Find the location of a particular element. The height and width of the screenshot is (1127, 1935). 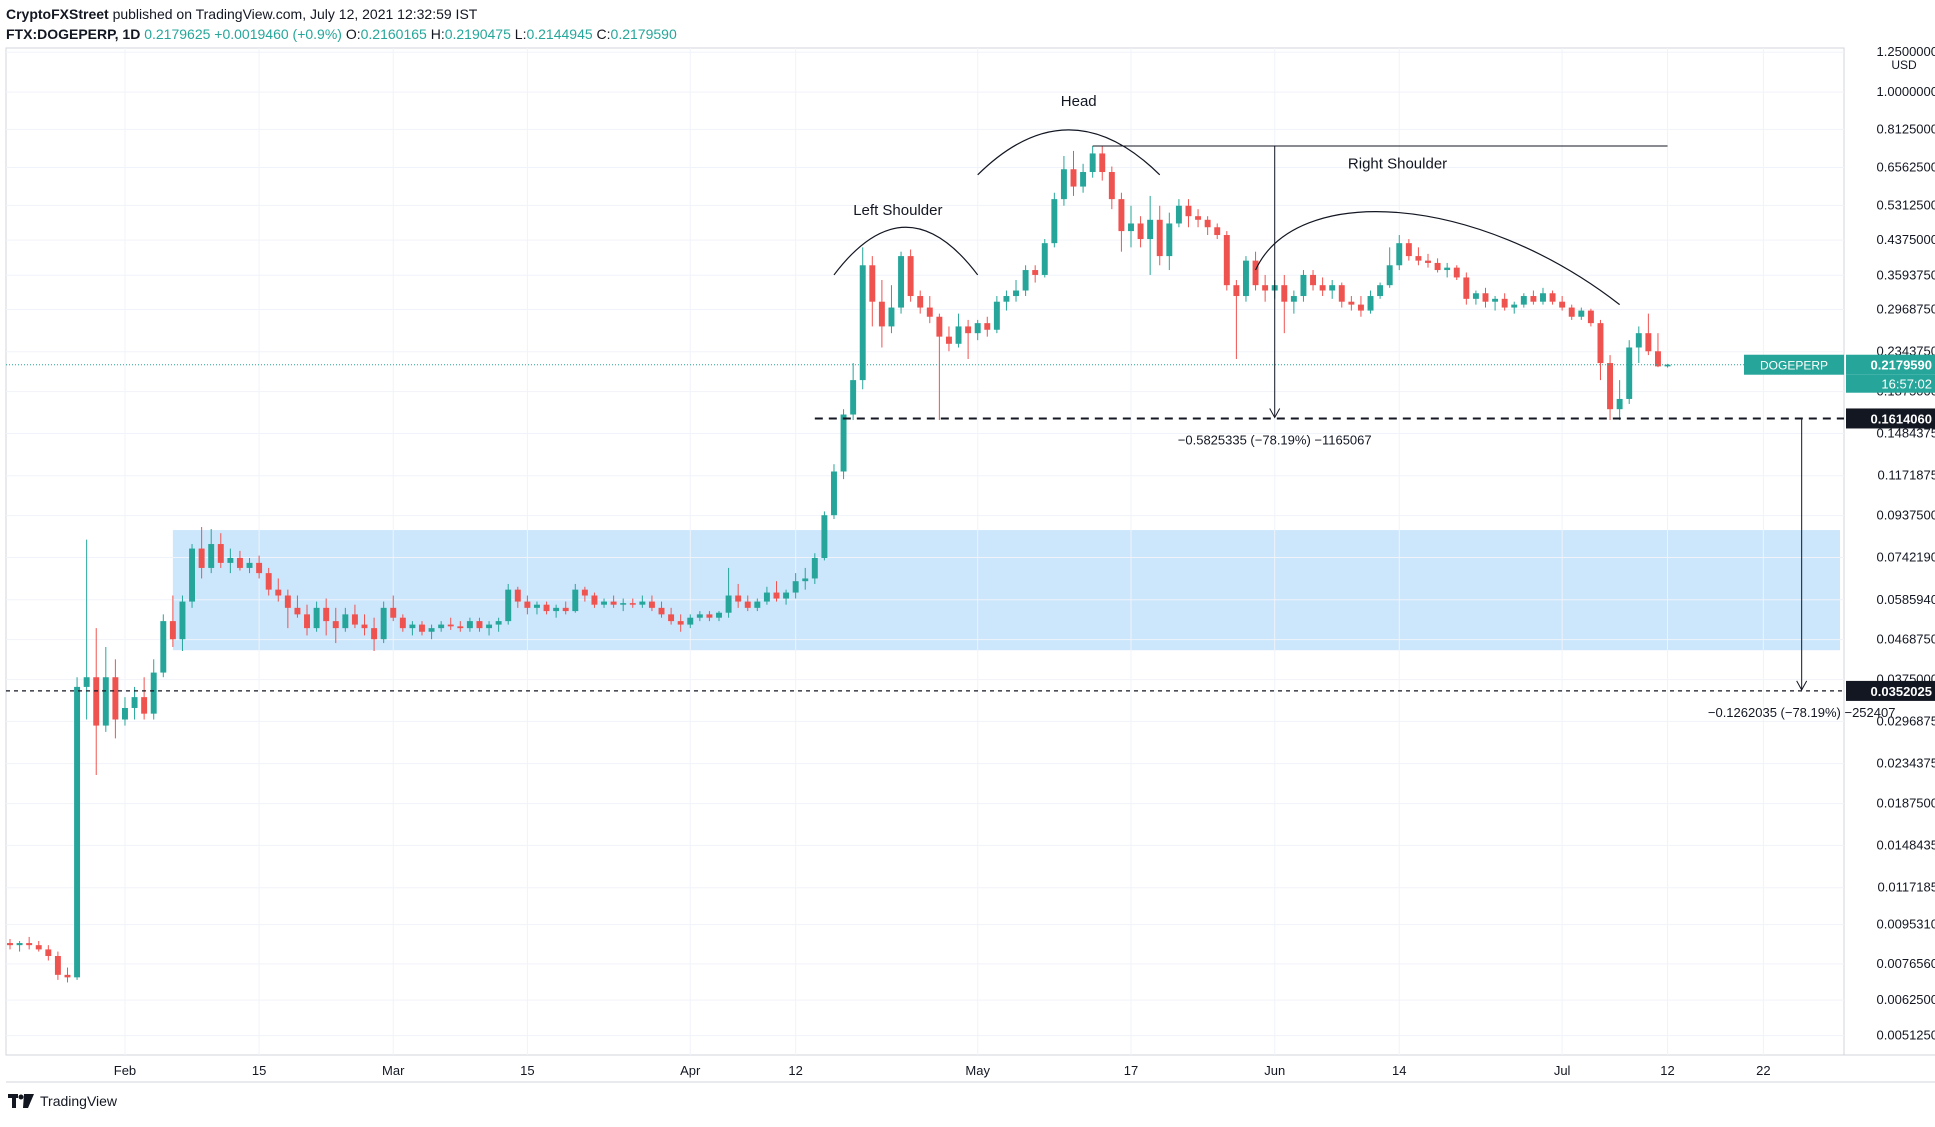

close-value: 0.2179590 is located at coordinates (643, 34).